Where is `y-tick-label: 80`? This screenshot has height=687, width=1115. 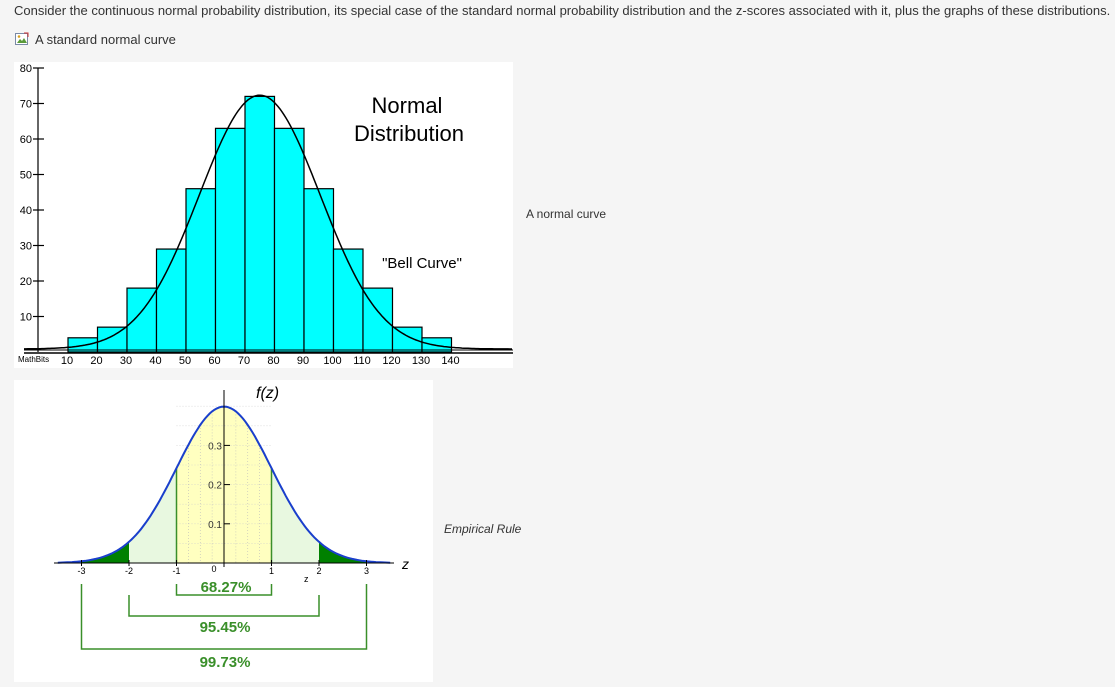 y-tick-label: 80 is located at coordinates (26, 69).